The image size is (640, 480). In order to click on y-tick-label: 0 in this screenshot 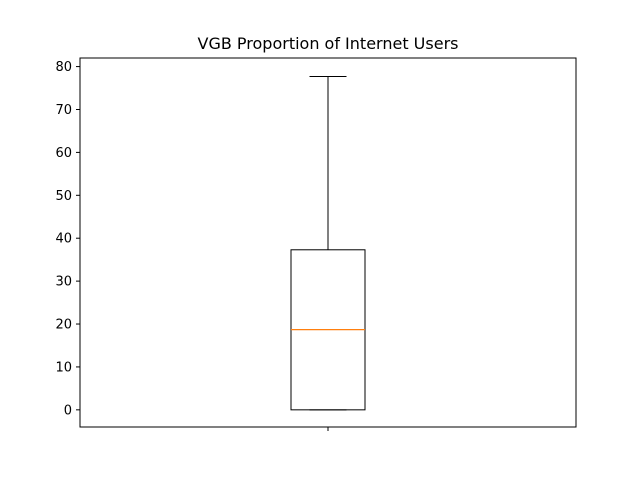, I will do `click(68, 410)`.